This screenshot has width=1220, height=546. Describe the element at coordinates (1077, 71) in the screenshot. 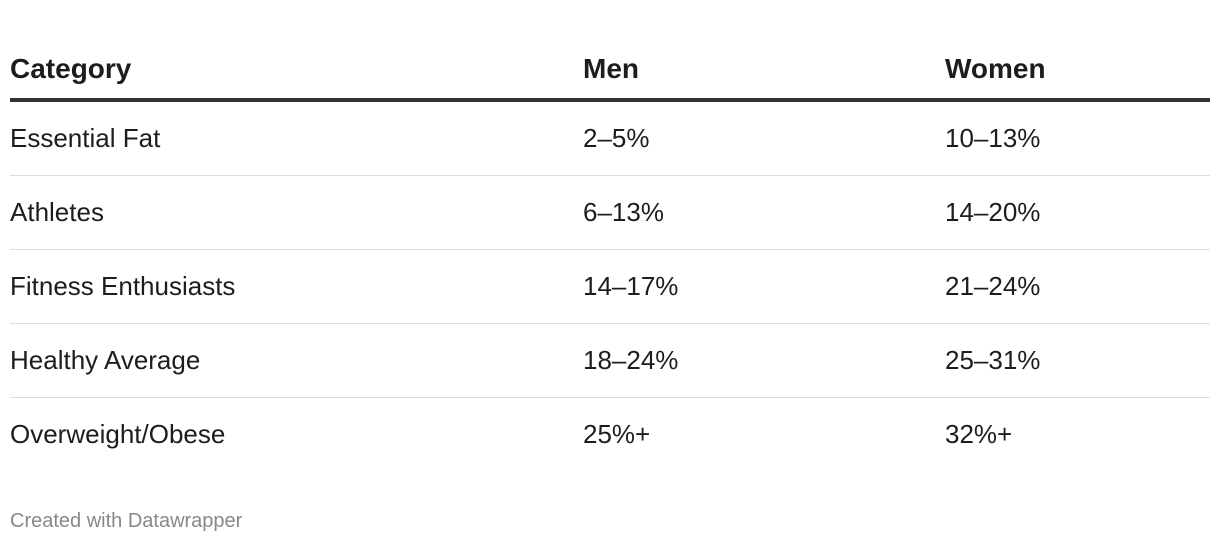

I see `header-cell: Women` at that location.